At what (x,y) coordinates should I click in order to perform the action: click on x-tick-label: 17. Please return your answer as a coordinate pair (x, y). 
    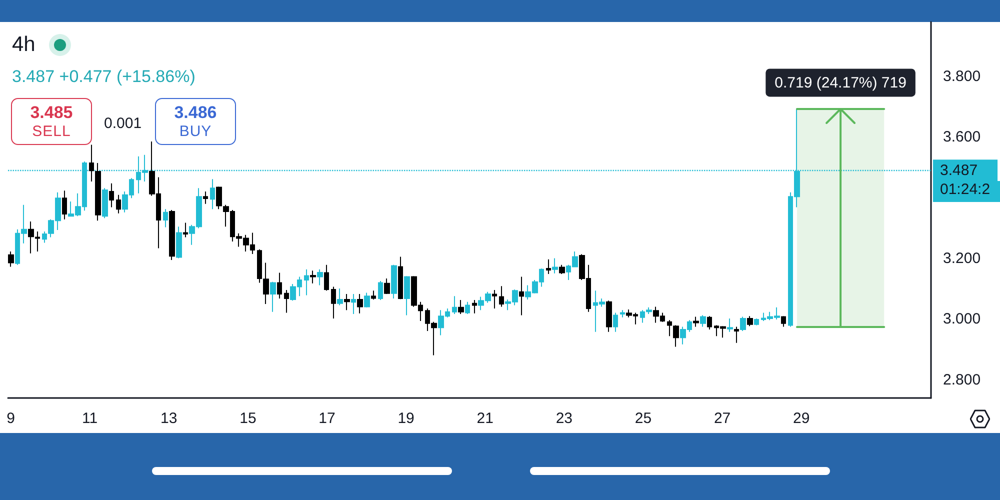
    Looking at the image, I should click on (327, 418).